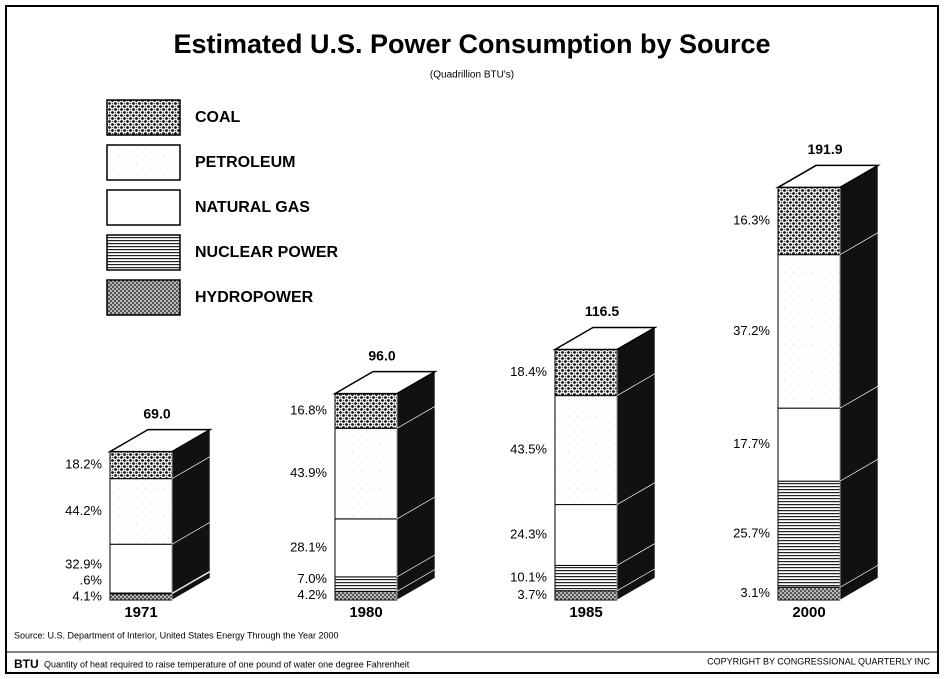  I want to click on value-label: 18.2%, so click(83, 464).